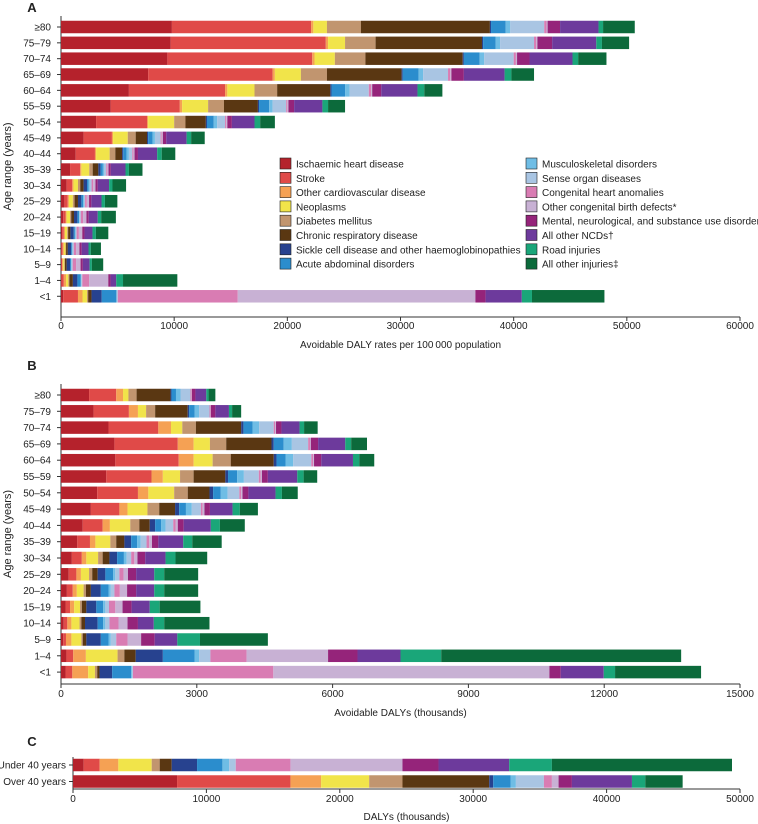 This screenshot has height=824, width=758. I want to click on category-label: 55–59, so click(37, 477).